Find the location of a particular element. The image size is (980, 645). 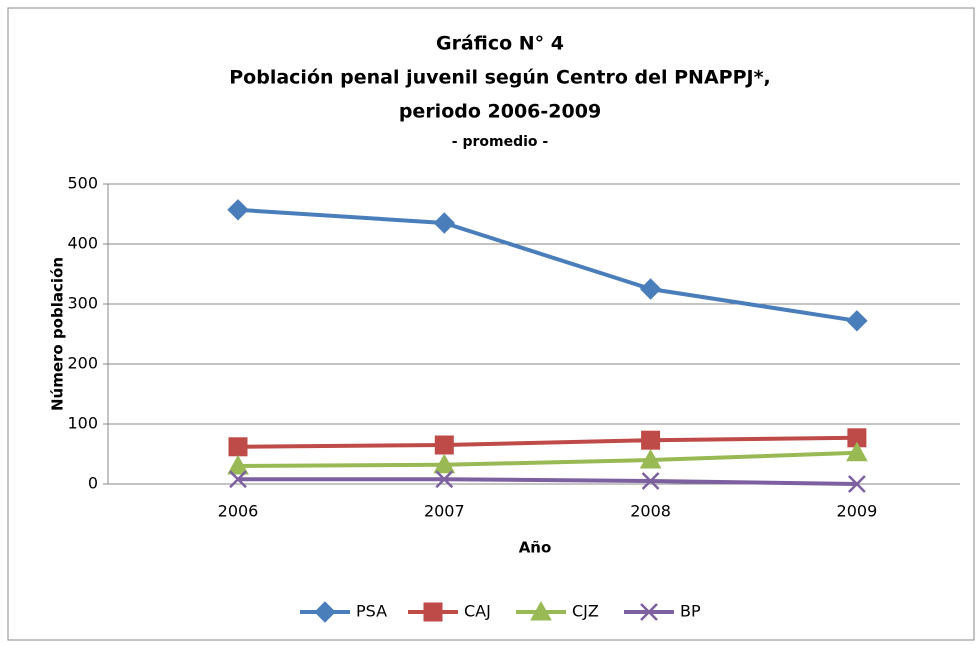

y-tick-label: 500 is located at coordinates (82, 183).